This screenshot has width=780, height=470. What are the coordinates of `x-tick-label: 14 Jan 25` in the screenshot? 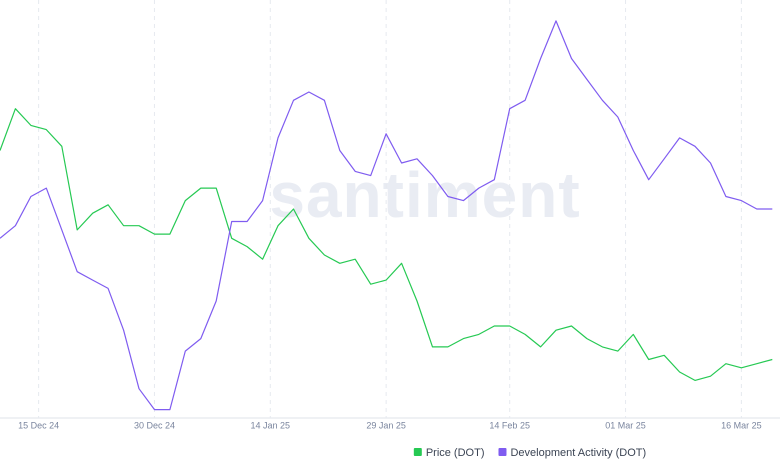 It's located at (271, 425).